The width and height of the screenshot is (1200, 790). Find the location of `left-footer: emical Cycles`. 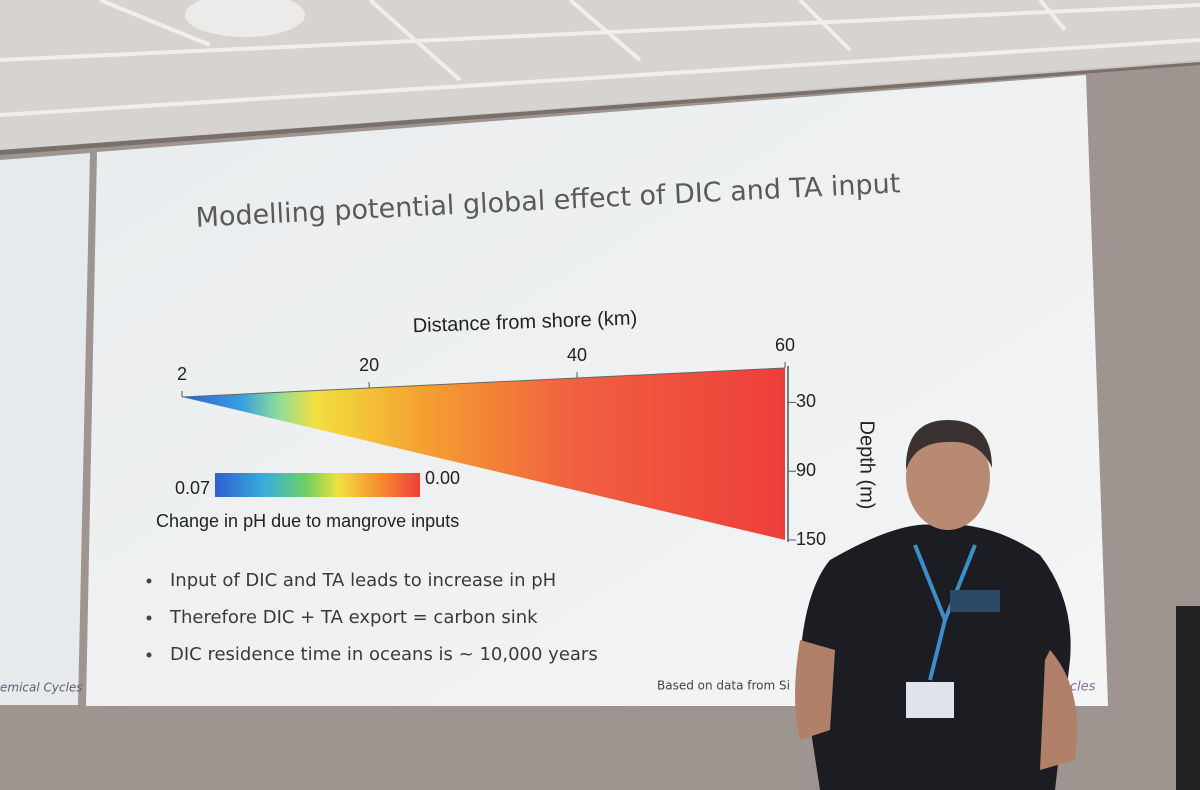

left-footer: emical Cycles is located at coordinates (41, 688).